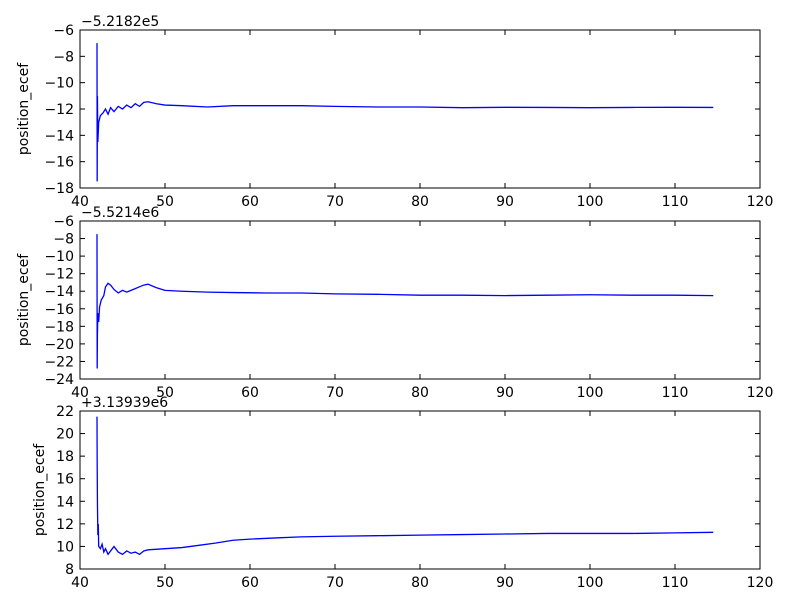 The height and width of the screenshot is (600, 800). What do you see at coordinates (59, 362) in the screenshot?
I see `y-tick-label: −22` at bounding box center [59, 362].